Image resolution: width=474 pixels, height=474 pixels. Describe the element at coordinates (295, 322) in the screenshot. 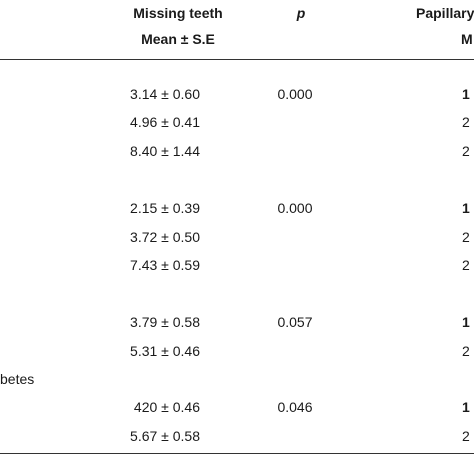

I see `cell-p: 0.057` at that location.